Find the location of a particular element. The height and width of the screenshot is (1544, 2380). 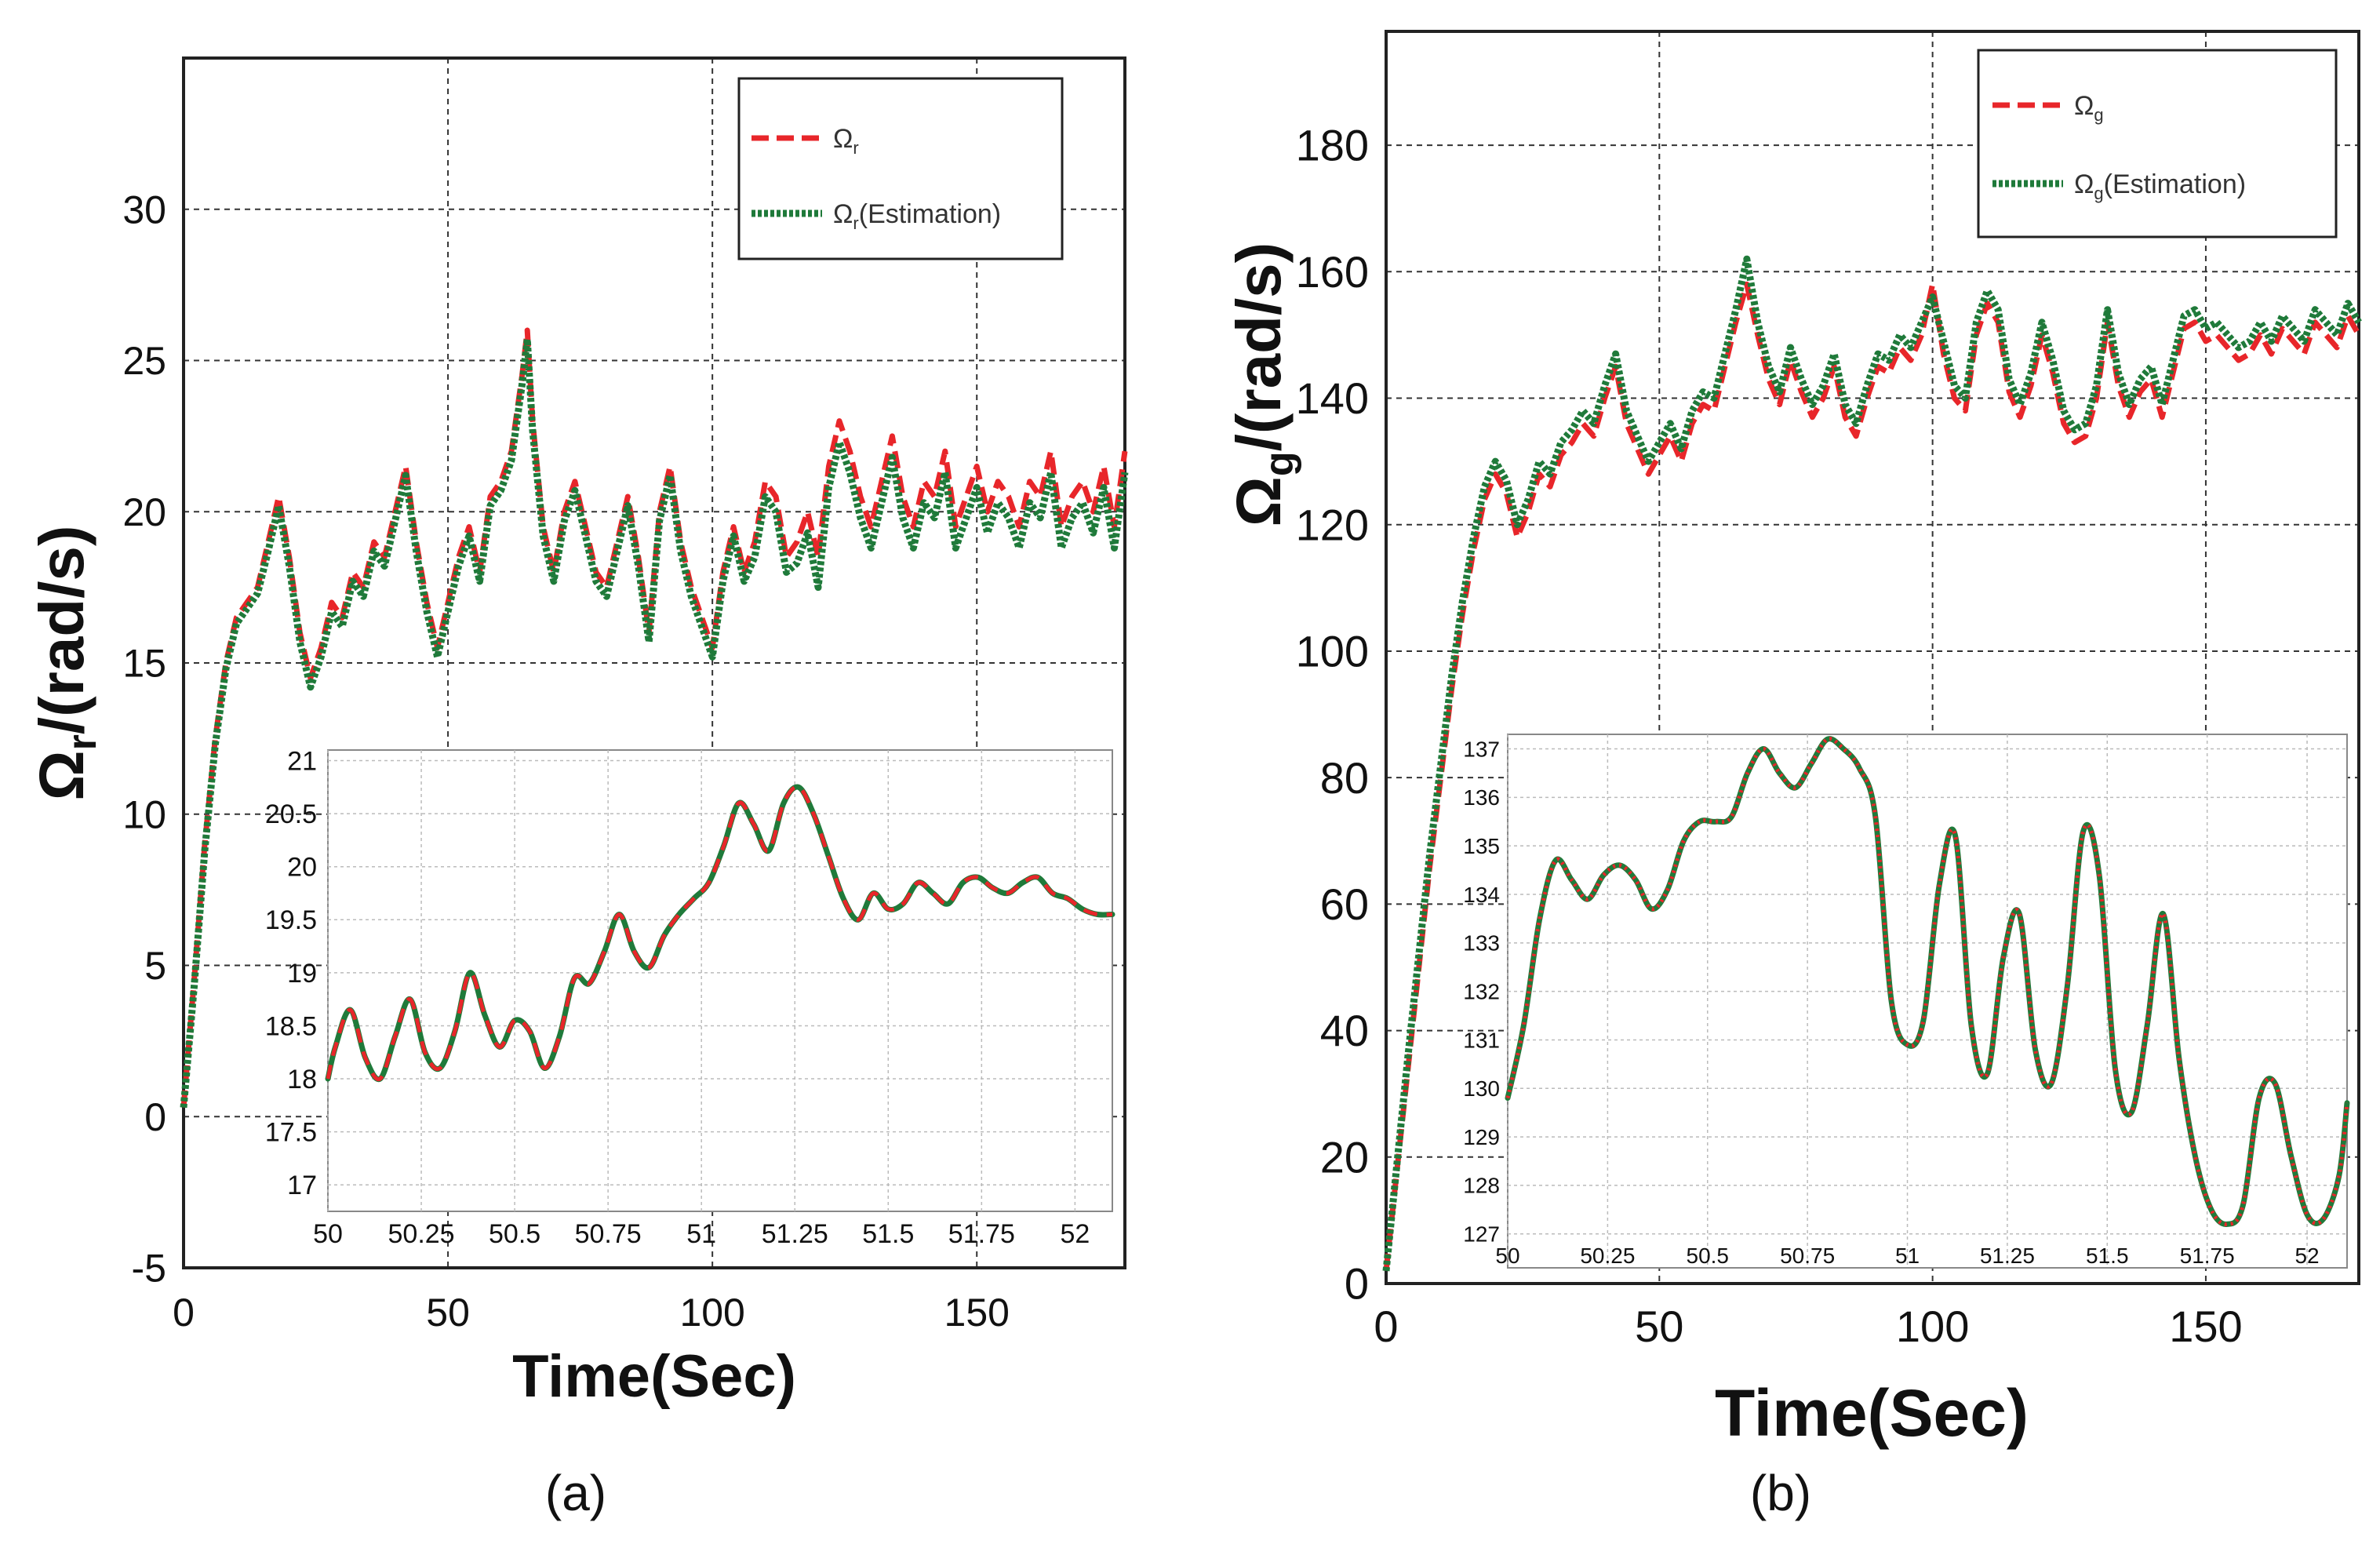

panel-a-inset-grid is located at coordinates (719, 981).